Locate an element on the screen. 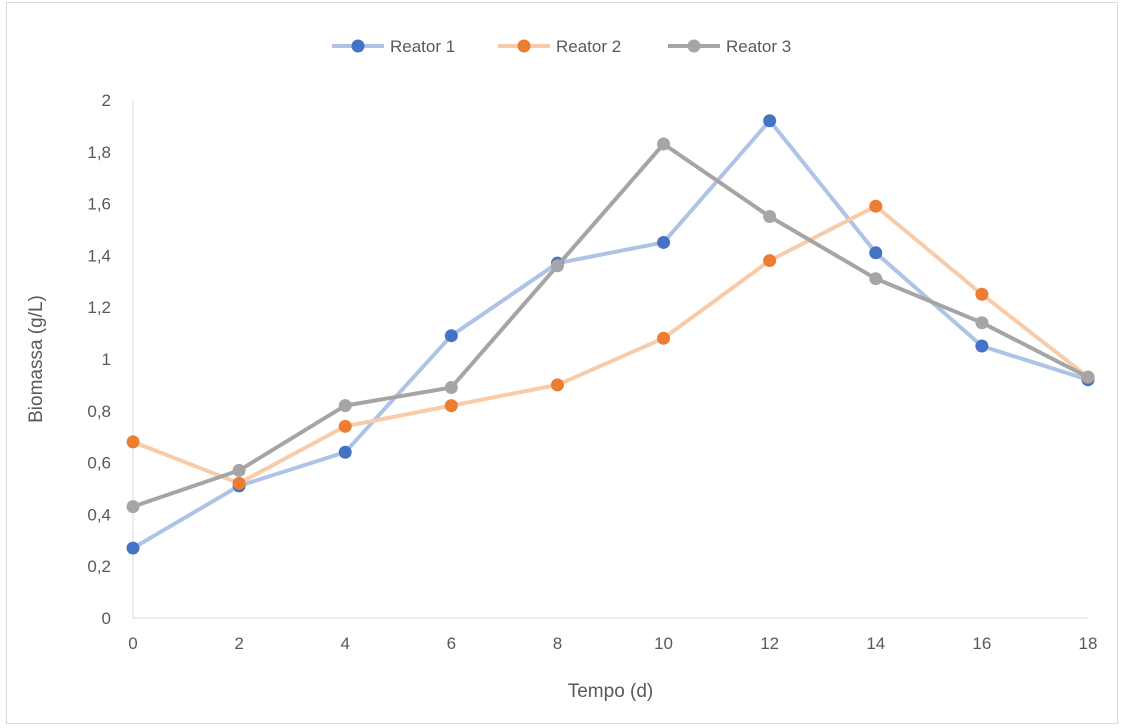 This screenshot has width=1125, height=728. x-tick-label: 0 is located at coordinates (132, 643).